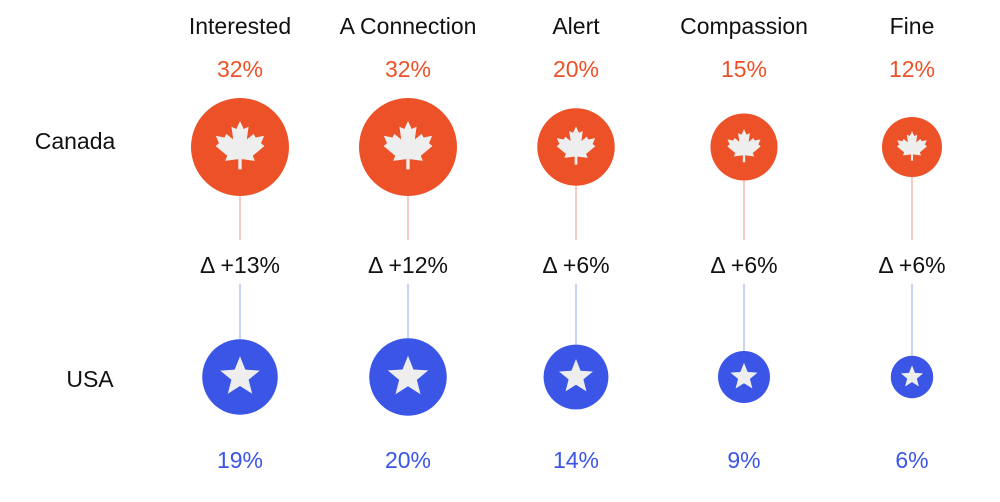  What do you see at coordinates (408, 26) in the screenshot?
I see `category-label-a-connection: A Connection` at bounding box center [408, 26].